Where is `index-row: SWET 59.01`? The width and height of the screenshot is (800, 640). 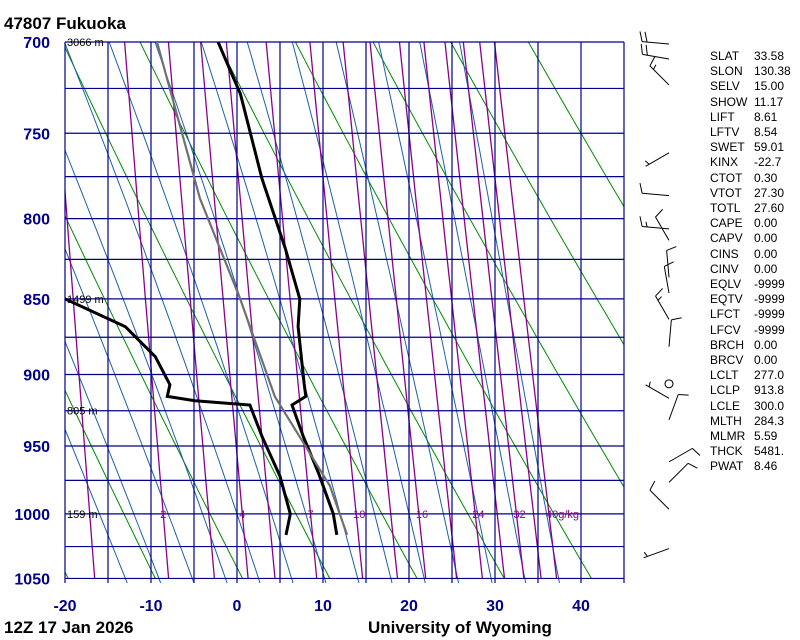 index-row: SWET 59.01 is located at coordinates (750, 147).